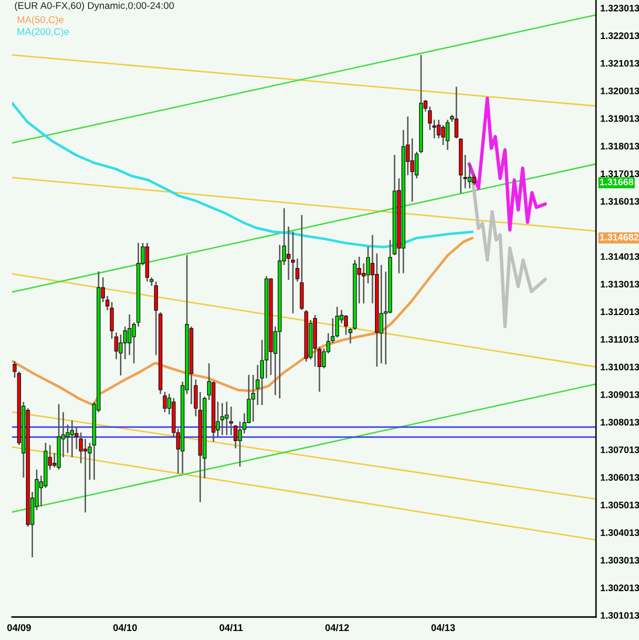 The image size is (639, 640). Describe the element at coordinates (619, 63) in the screenshot. I see `y-tick-label: 1.321013` at that location.